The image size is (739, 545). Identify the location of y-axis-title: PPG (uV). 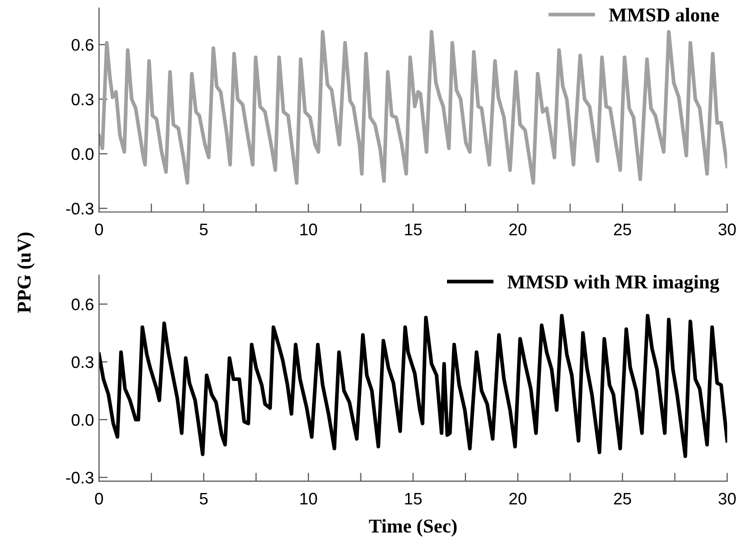
(26, 272).